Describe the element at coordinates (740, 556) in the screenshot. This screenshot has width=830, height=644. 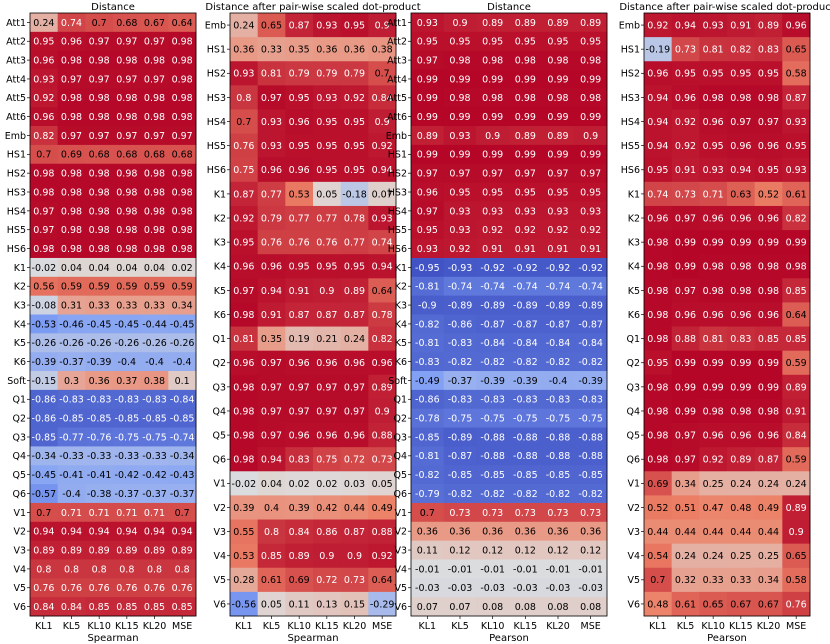
I see `cell-value-label: 0.25` at that location.